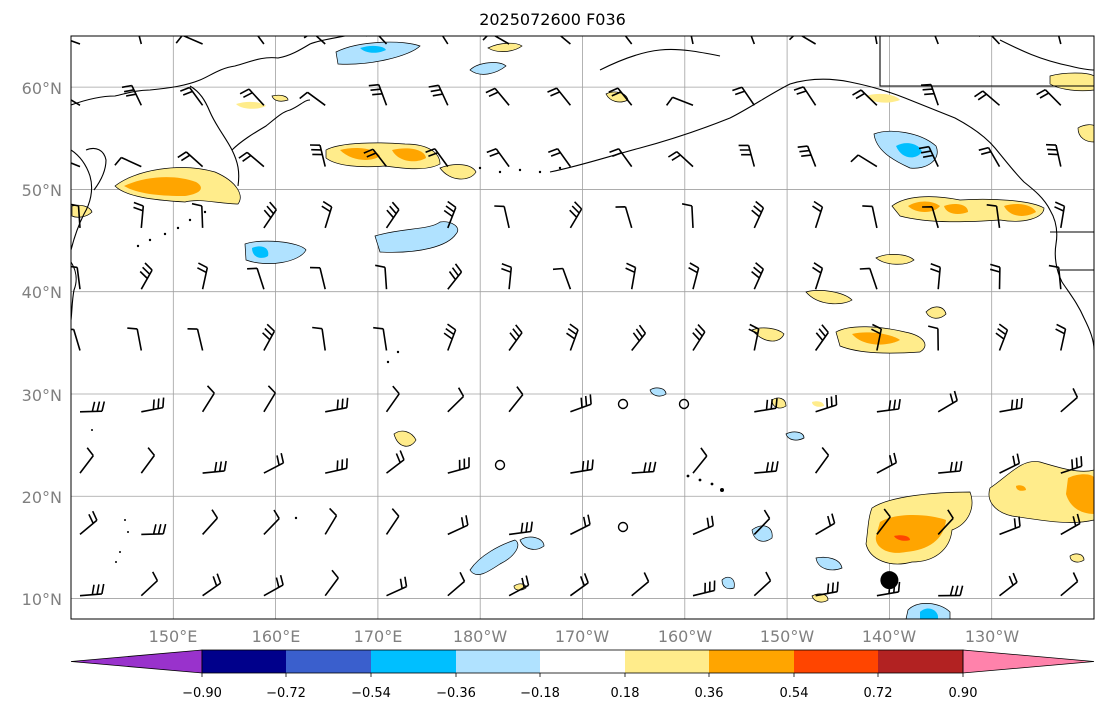 The height and width of the screenshot is (712, 1105). I want to click on colorbar-tick: 0.72, so click(878, 693).